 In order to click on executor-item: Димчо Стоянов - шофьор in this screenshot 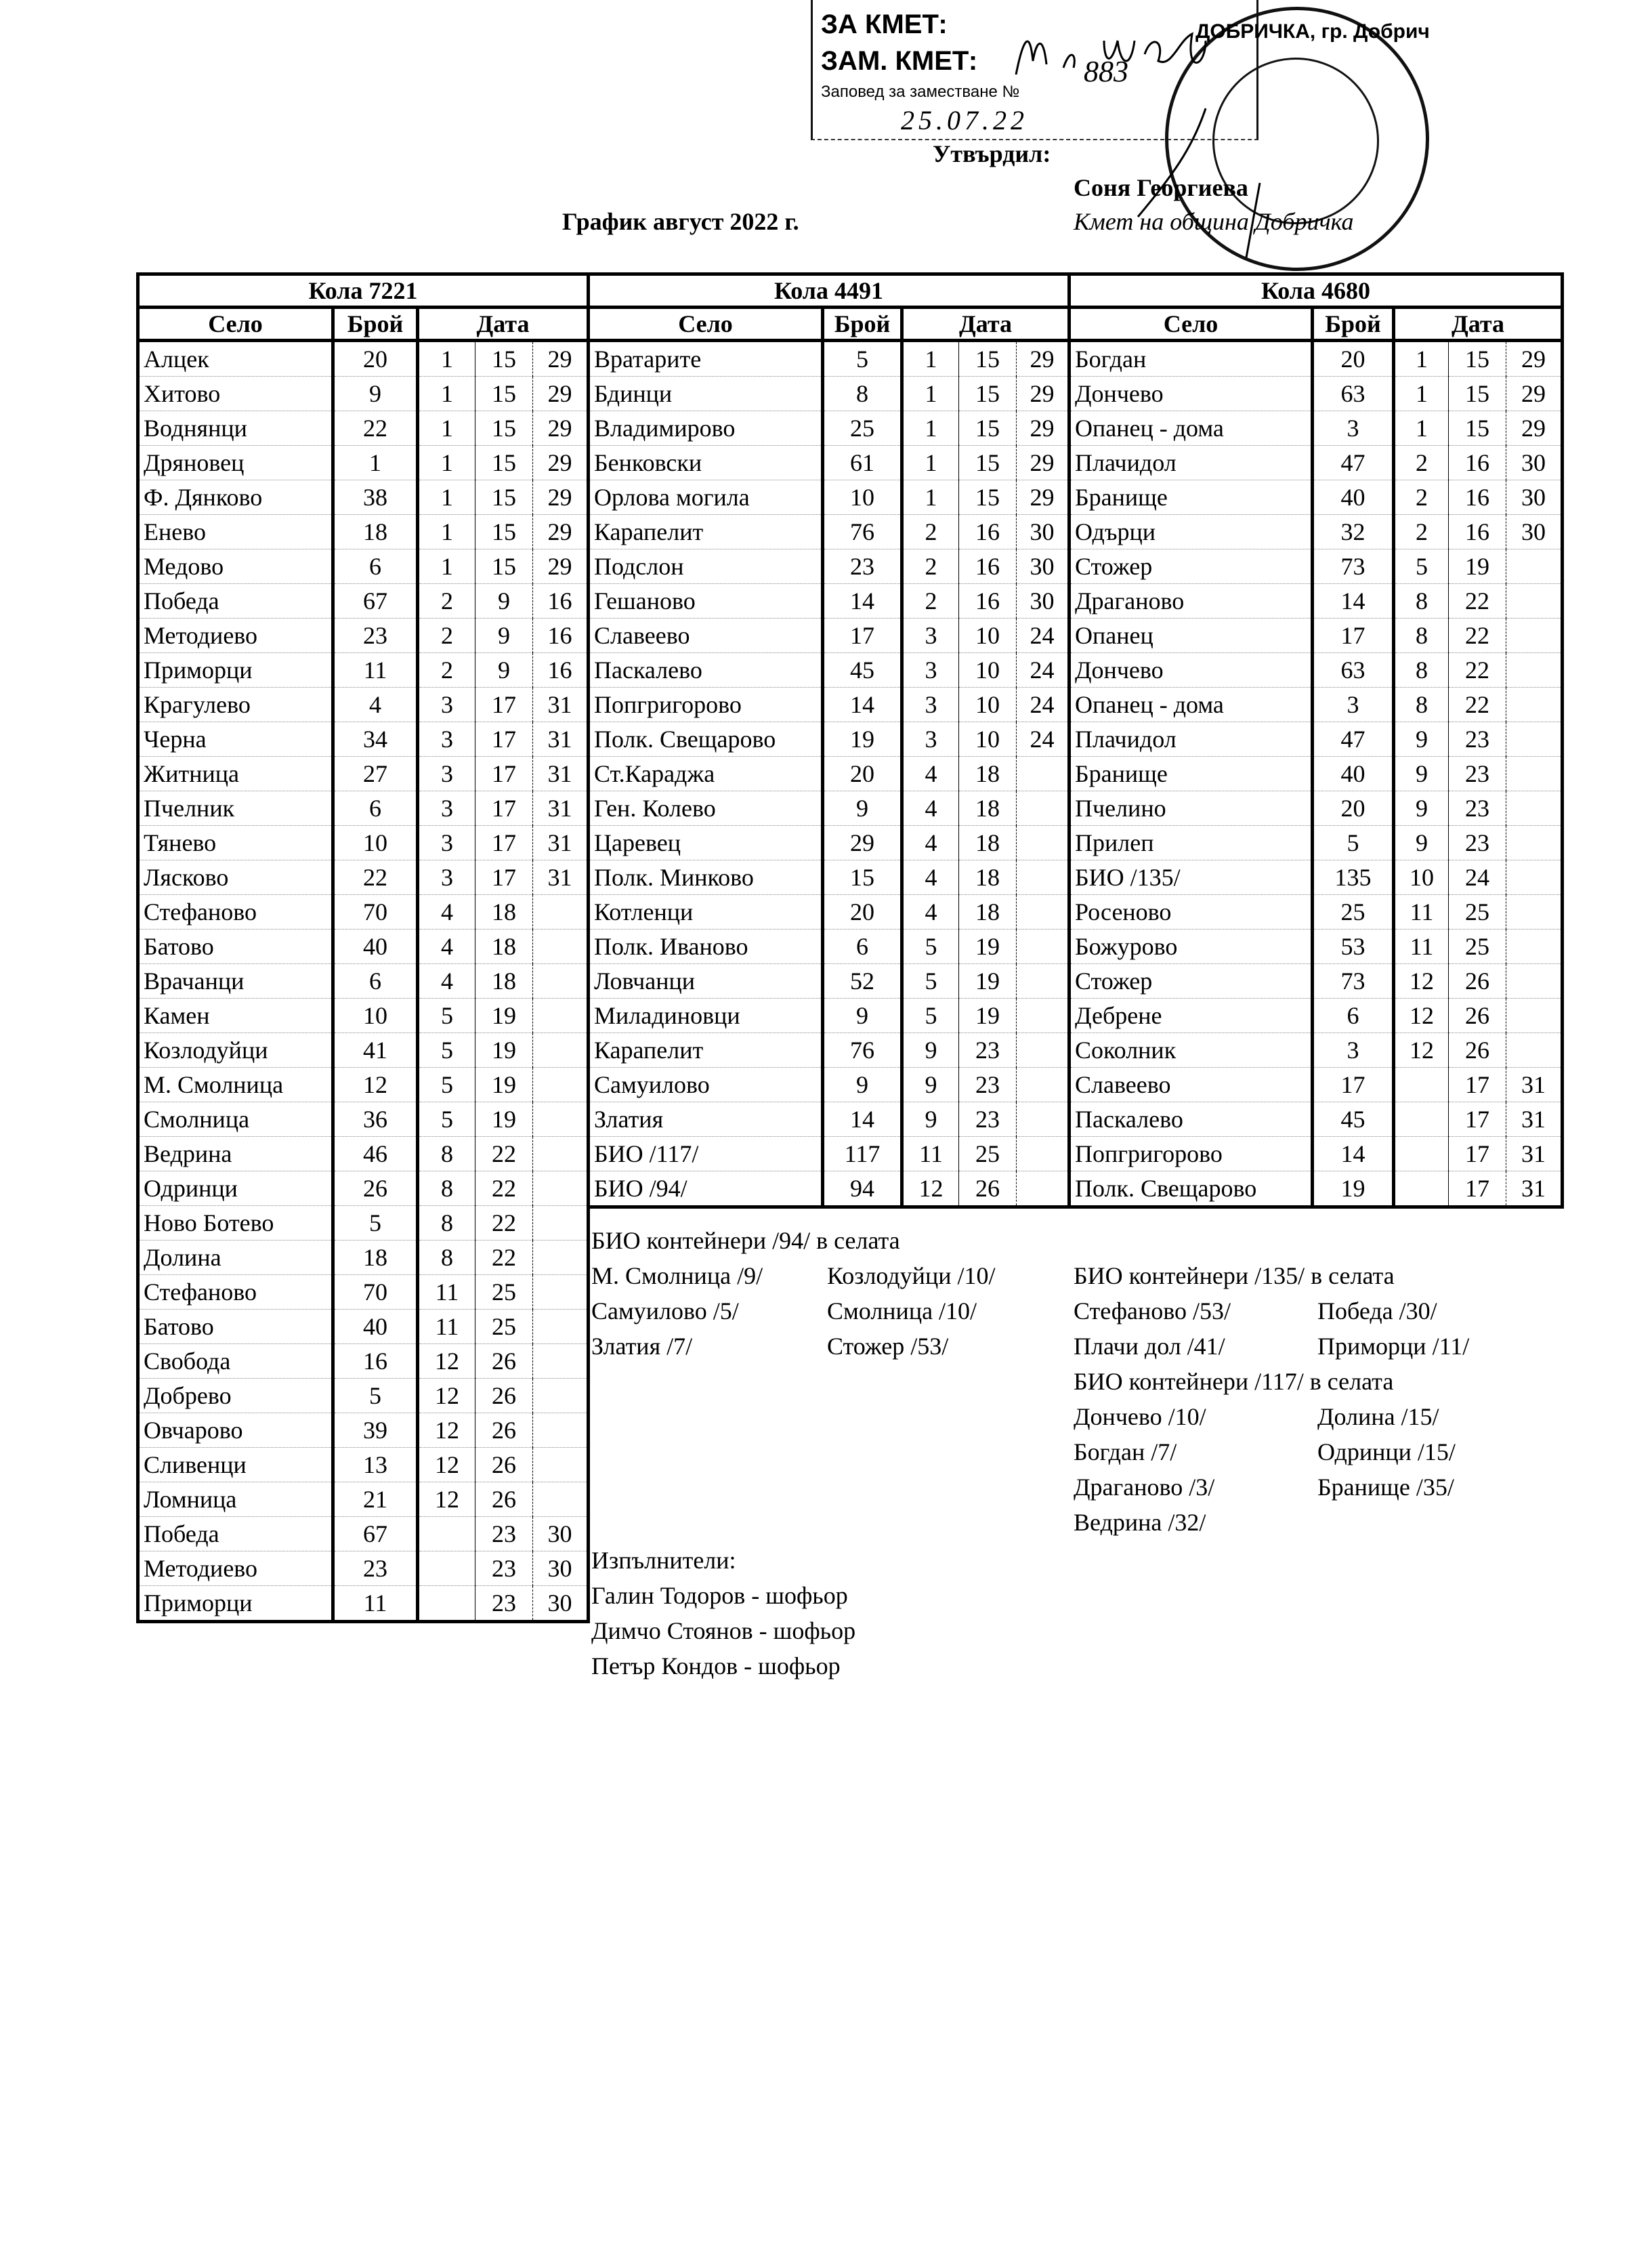, I will do `click(723, 1631)`.